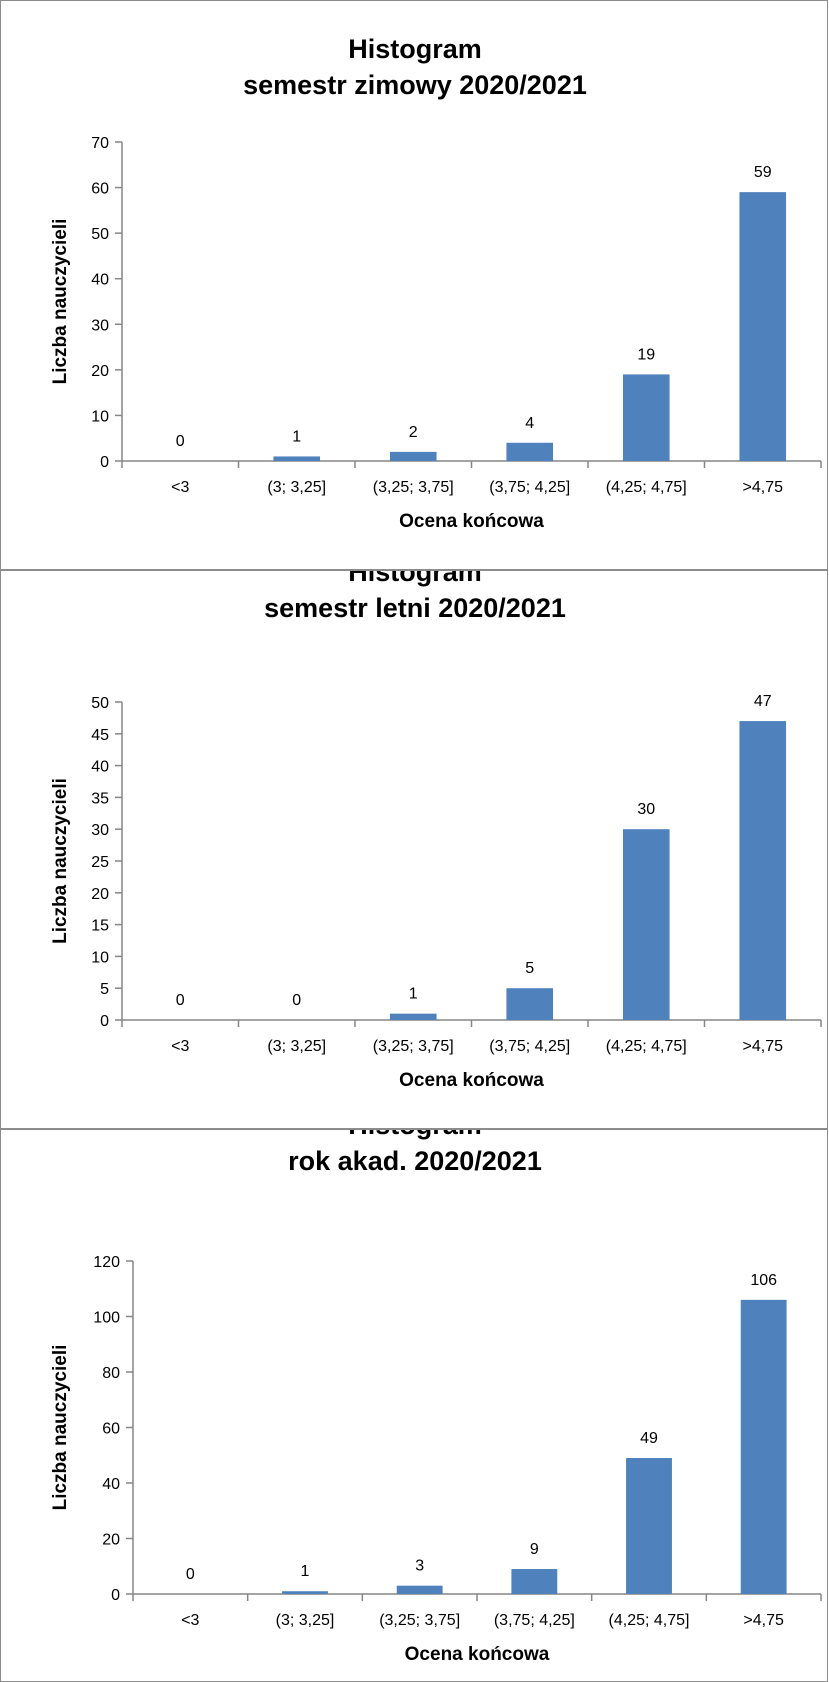 Image resolution: width=829 pixels, height=1682 pixels. Describe the element at coordinates (646, 354) in the screenshot. I see `data-label: 19` at that location.